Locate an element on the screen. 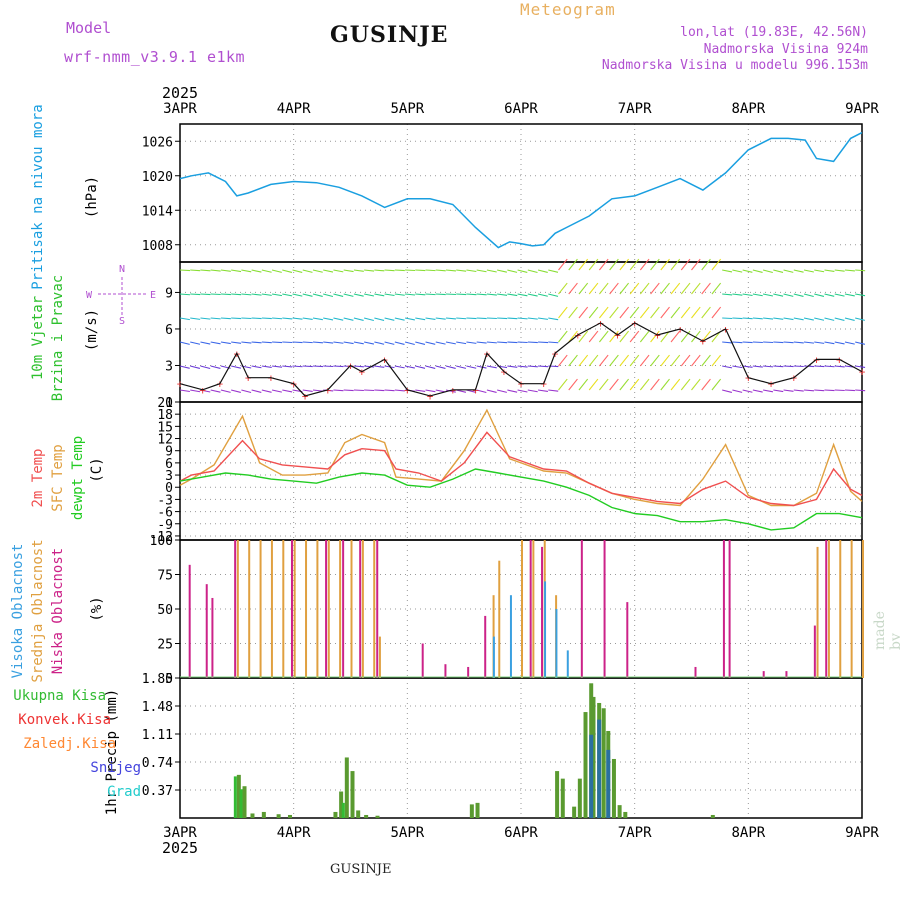 The height and width of the screenshot is (900, 900). x-tick-label-top: 3APR is located at coordinates (180, 109).